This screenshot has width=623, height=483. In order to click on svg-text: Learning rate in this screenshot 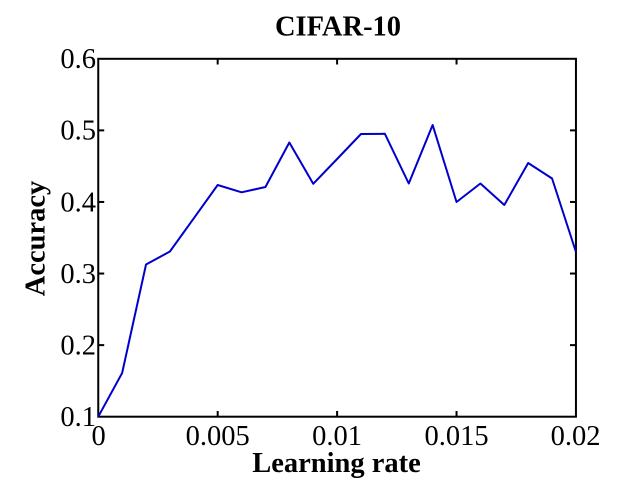, I will do `click(336, 463)`.